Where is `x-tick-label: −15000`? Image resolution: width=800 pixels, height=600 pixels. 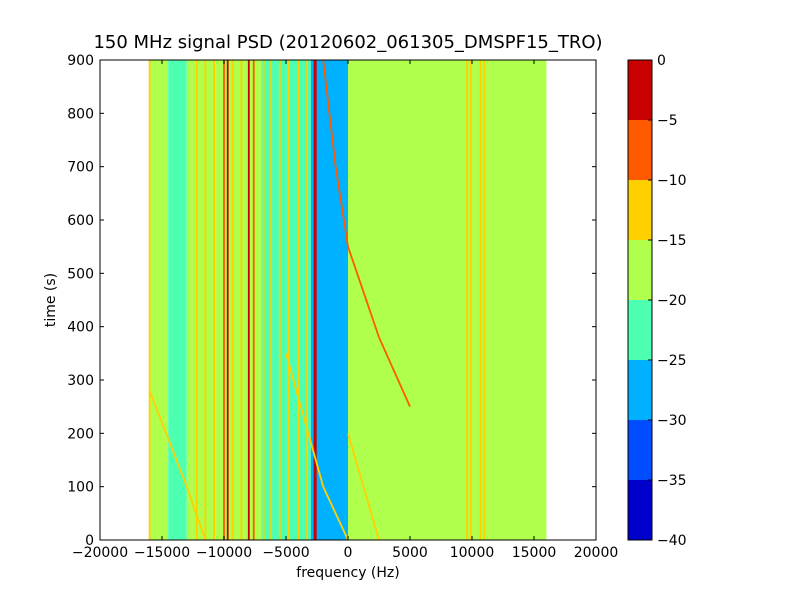 x-tick-label: −15000 is located at coordinates (162, 553).